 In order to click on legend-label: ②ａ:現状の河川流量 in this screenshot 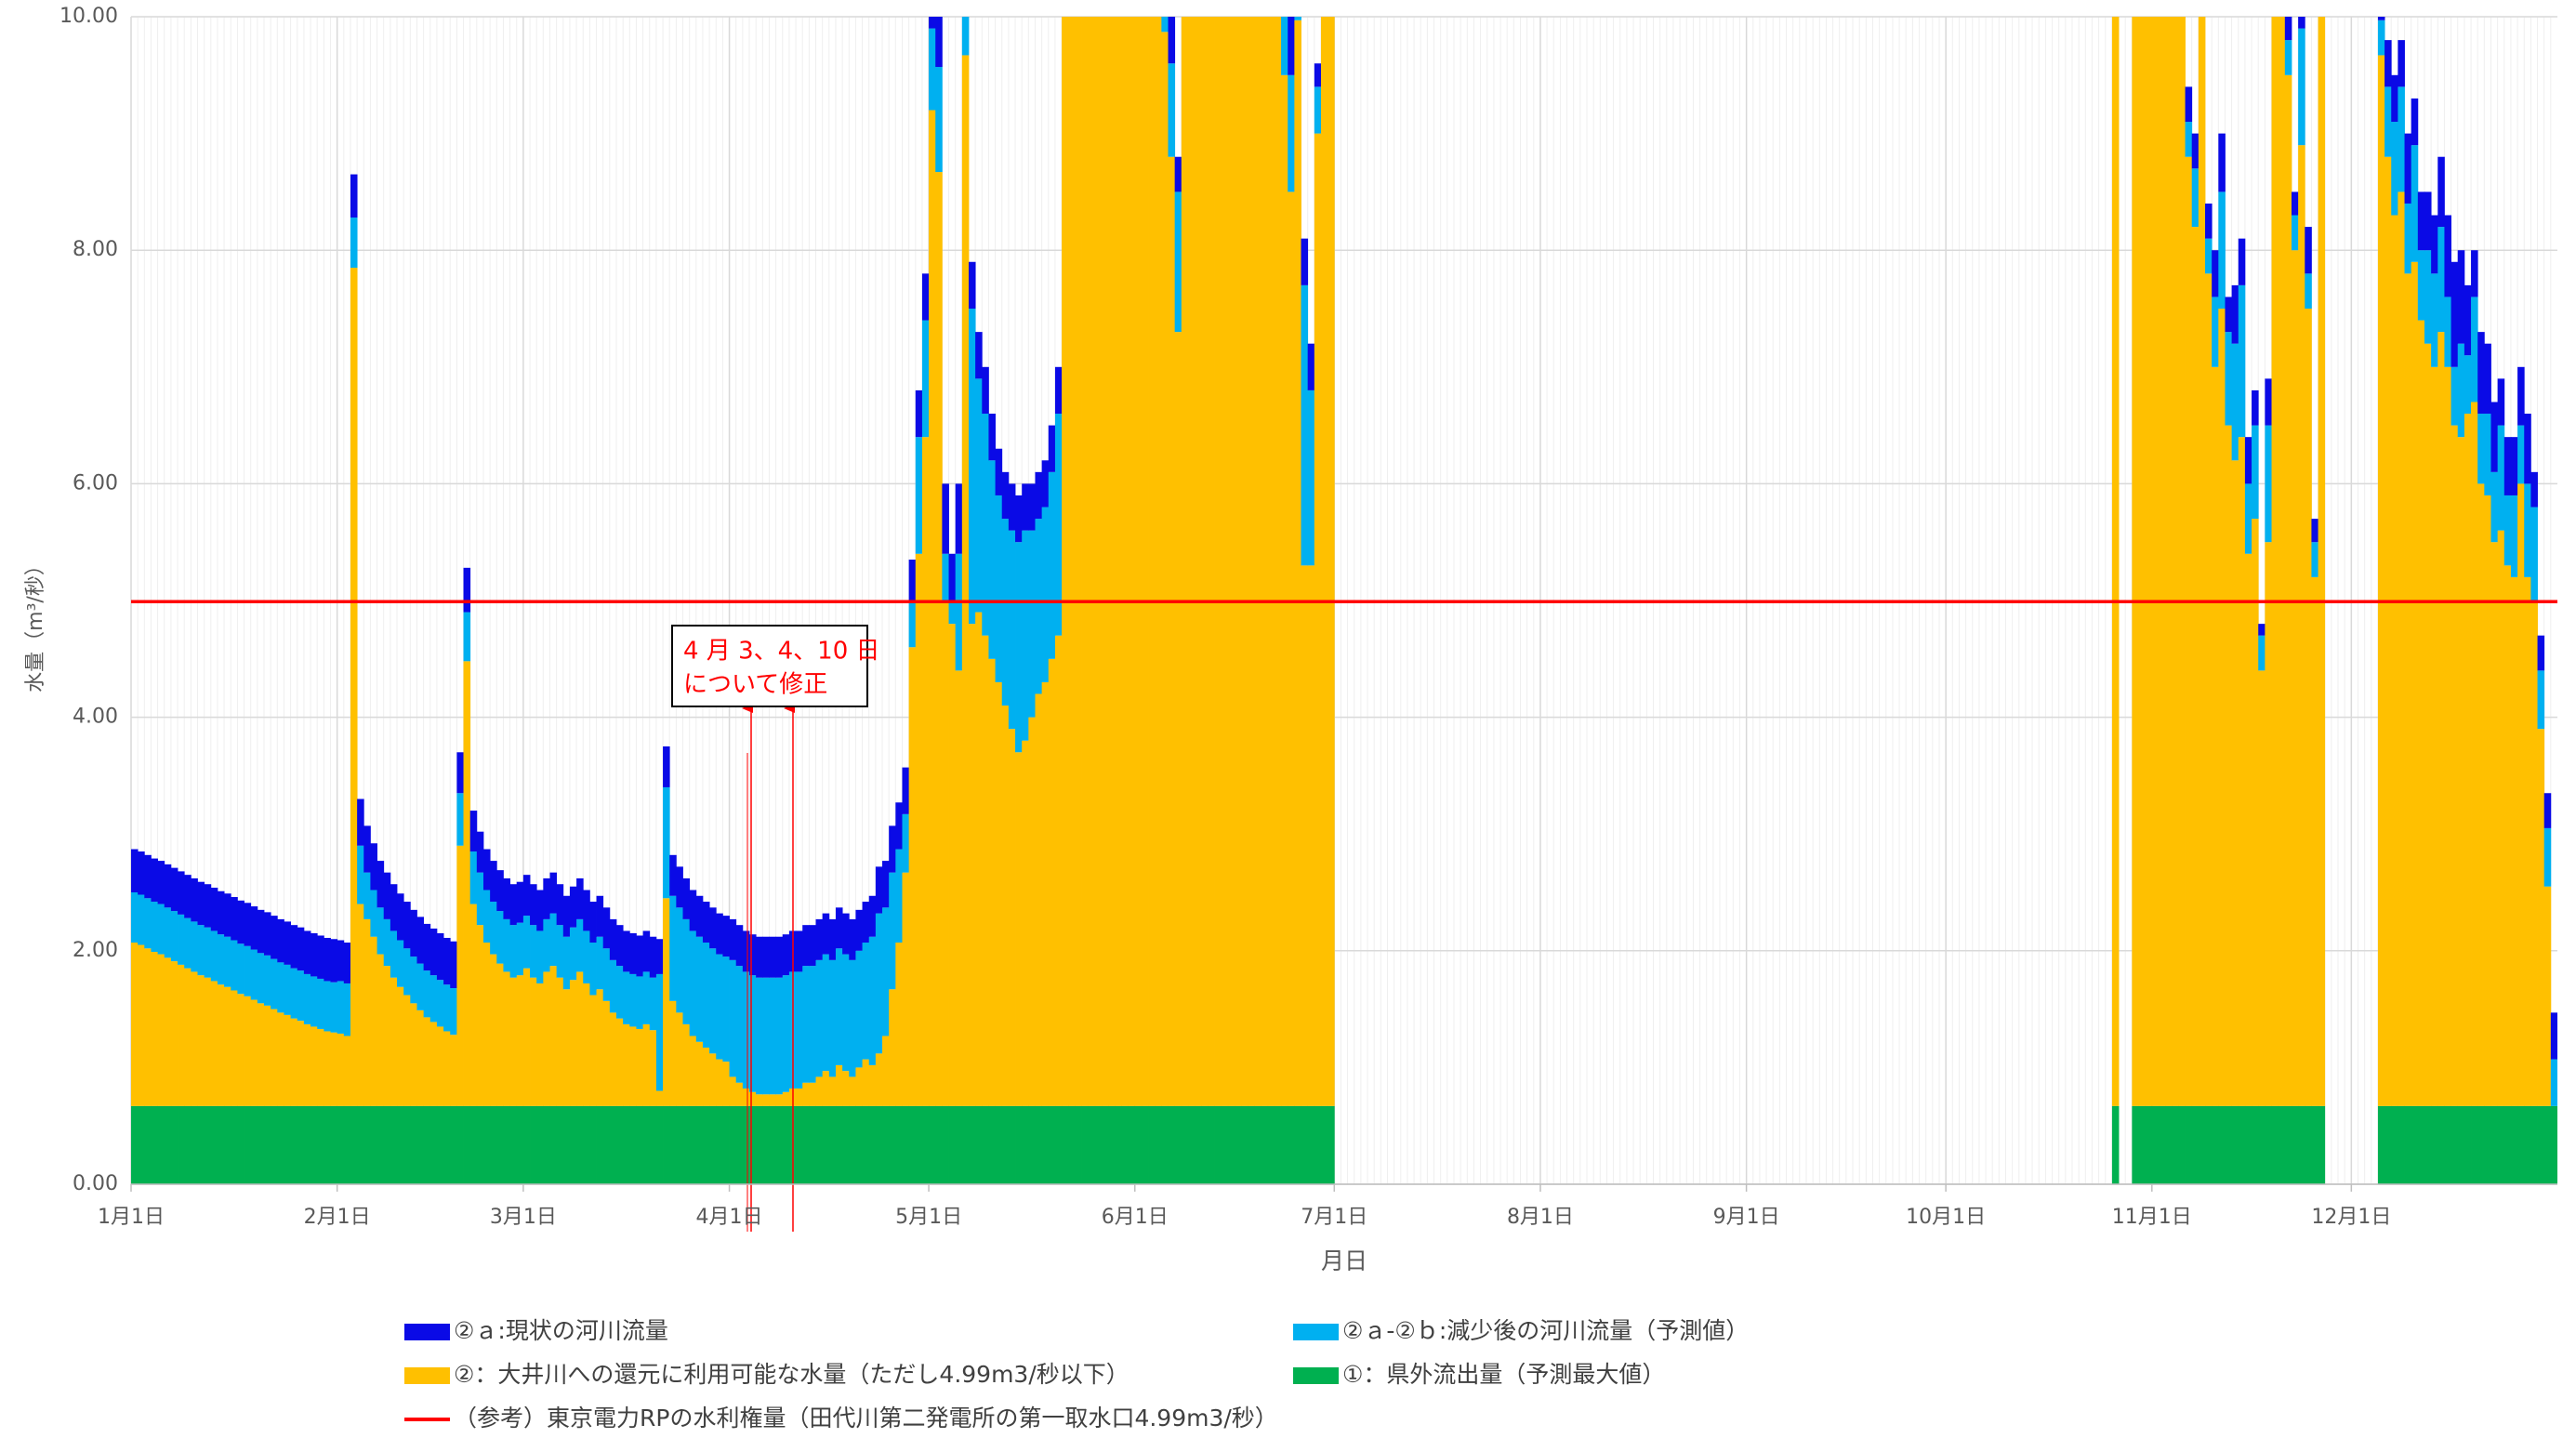, I will do `click(561, 1330)`.